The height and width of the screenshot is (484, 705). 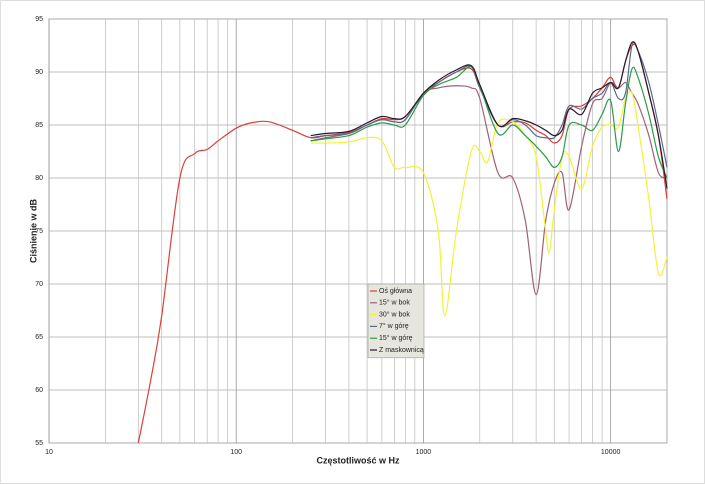 I want to click on y-axis-title: Ciśnienie w dB, so click(x=33, y=230).